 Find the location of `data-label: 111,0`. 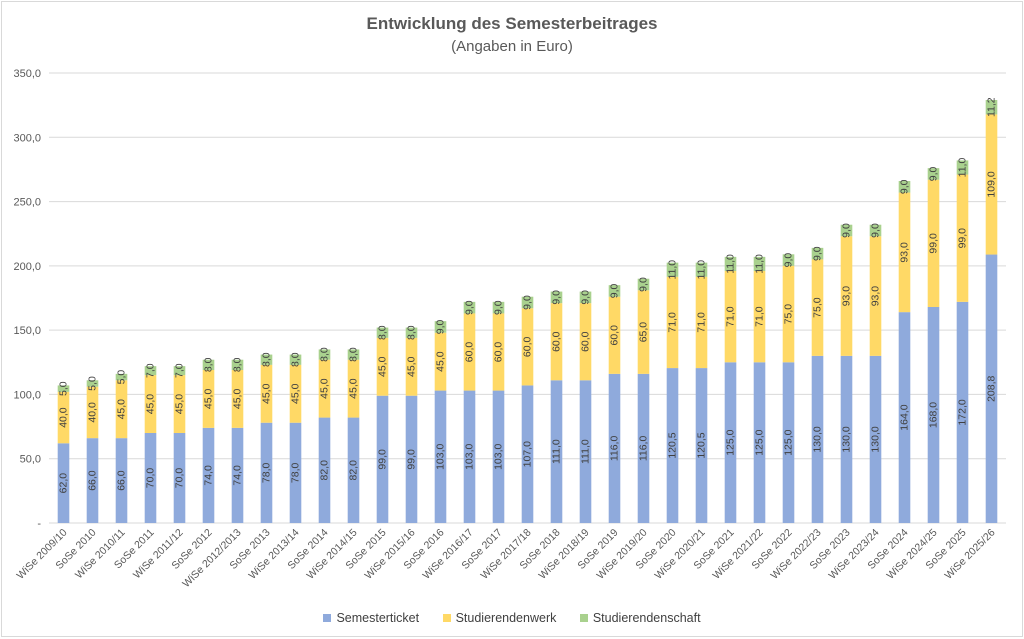

data-label: 111,0 is located at coordinates (557, 451).